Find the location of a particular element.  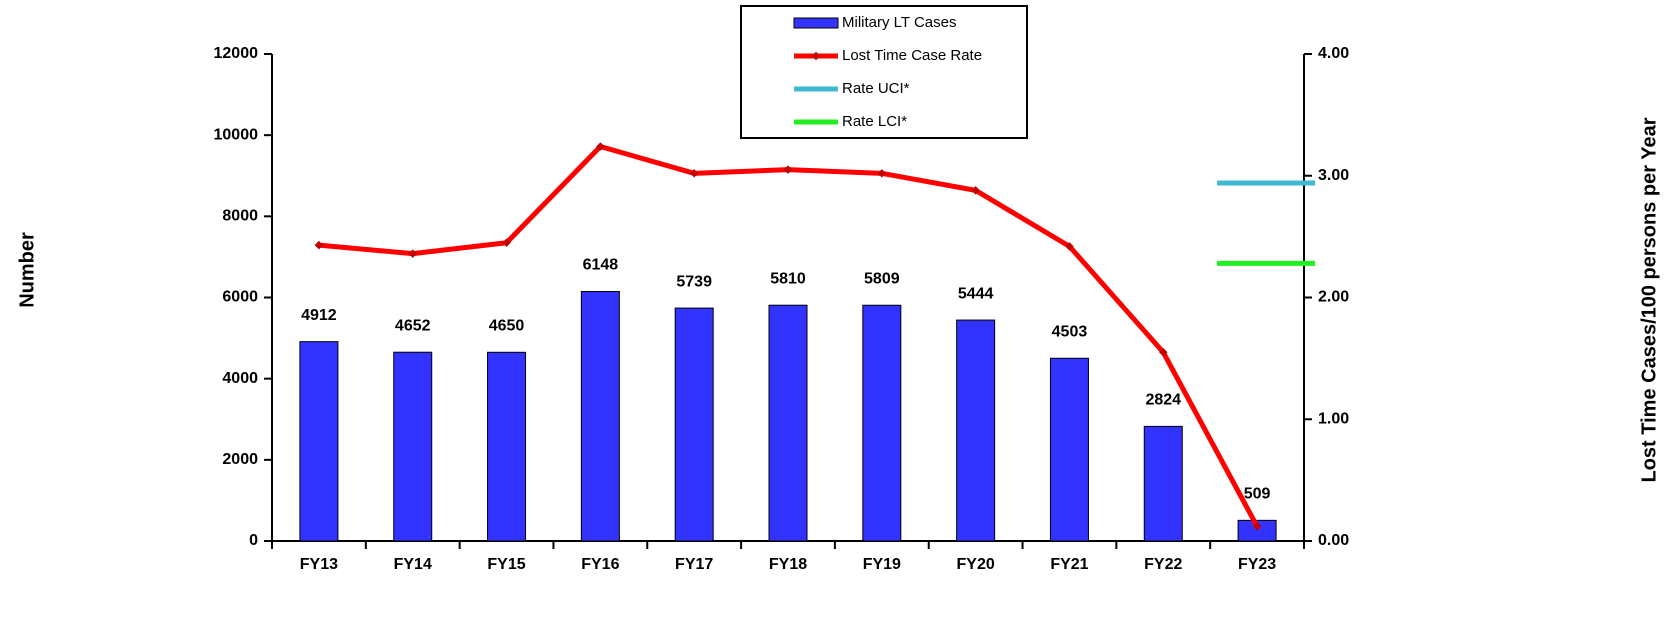

y-tick-label: 0 is located at coordinates (253, 540).